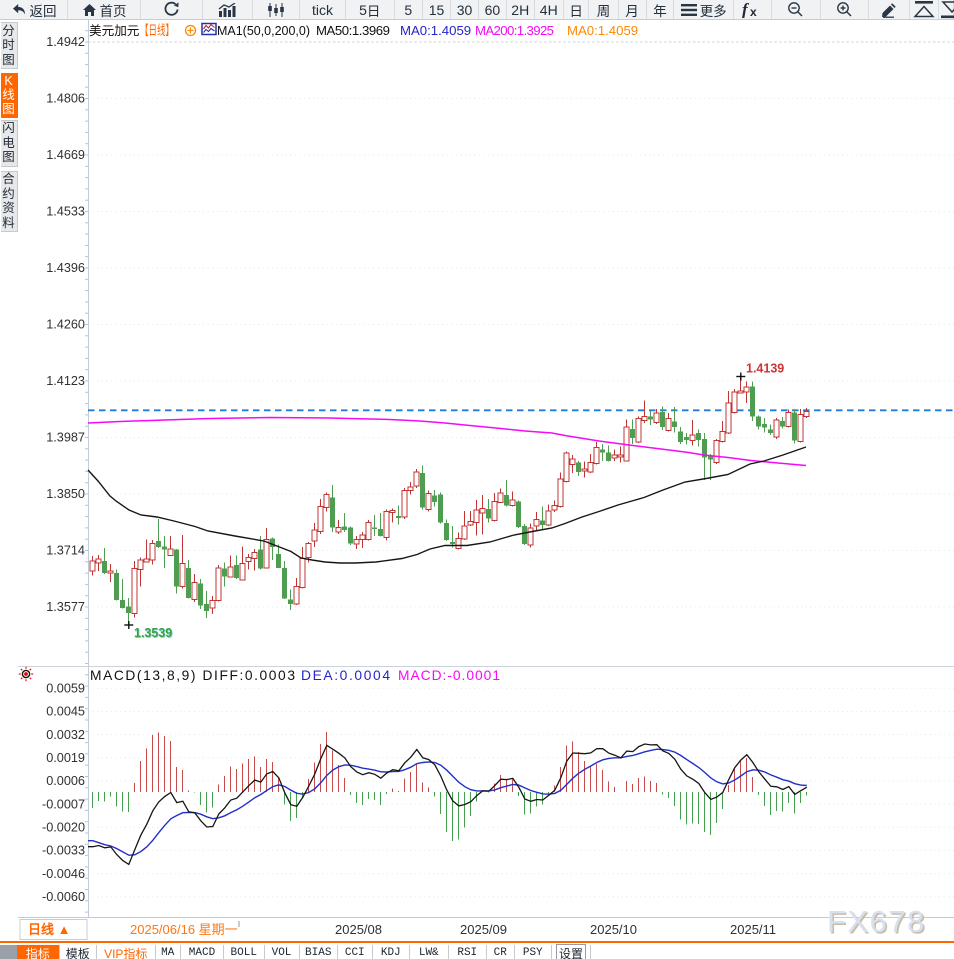  I want to click on svg-text: x, so click(753, 11).